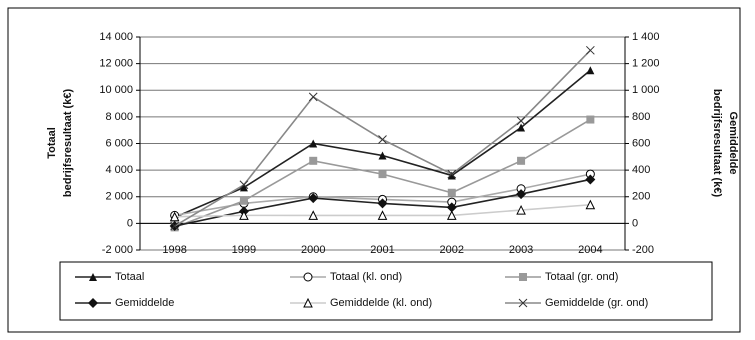 The image size is (755, 340). What do you see at coordinates (643, 250) in the screenshot?
I see `y2-tick-label: -200` at bounding box center [643, 250].